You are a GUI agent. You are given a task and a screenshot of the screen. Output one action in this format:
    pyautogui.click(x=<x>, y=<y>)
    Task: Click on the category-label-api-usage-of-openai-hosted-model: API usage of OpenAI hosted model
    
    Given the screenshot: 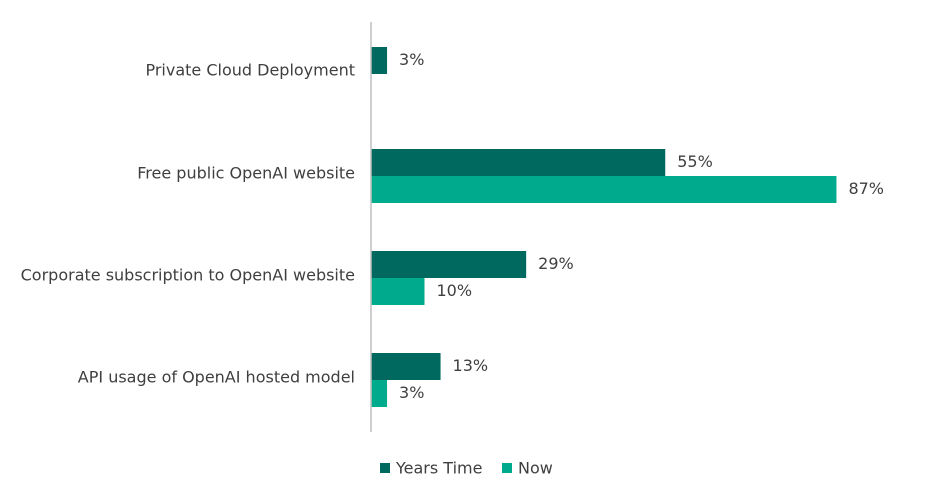 What is the action you would take?
    pyautogui.click(x=216, y=377)
    